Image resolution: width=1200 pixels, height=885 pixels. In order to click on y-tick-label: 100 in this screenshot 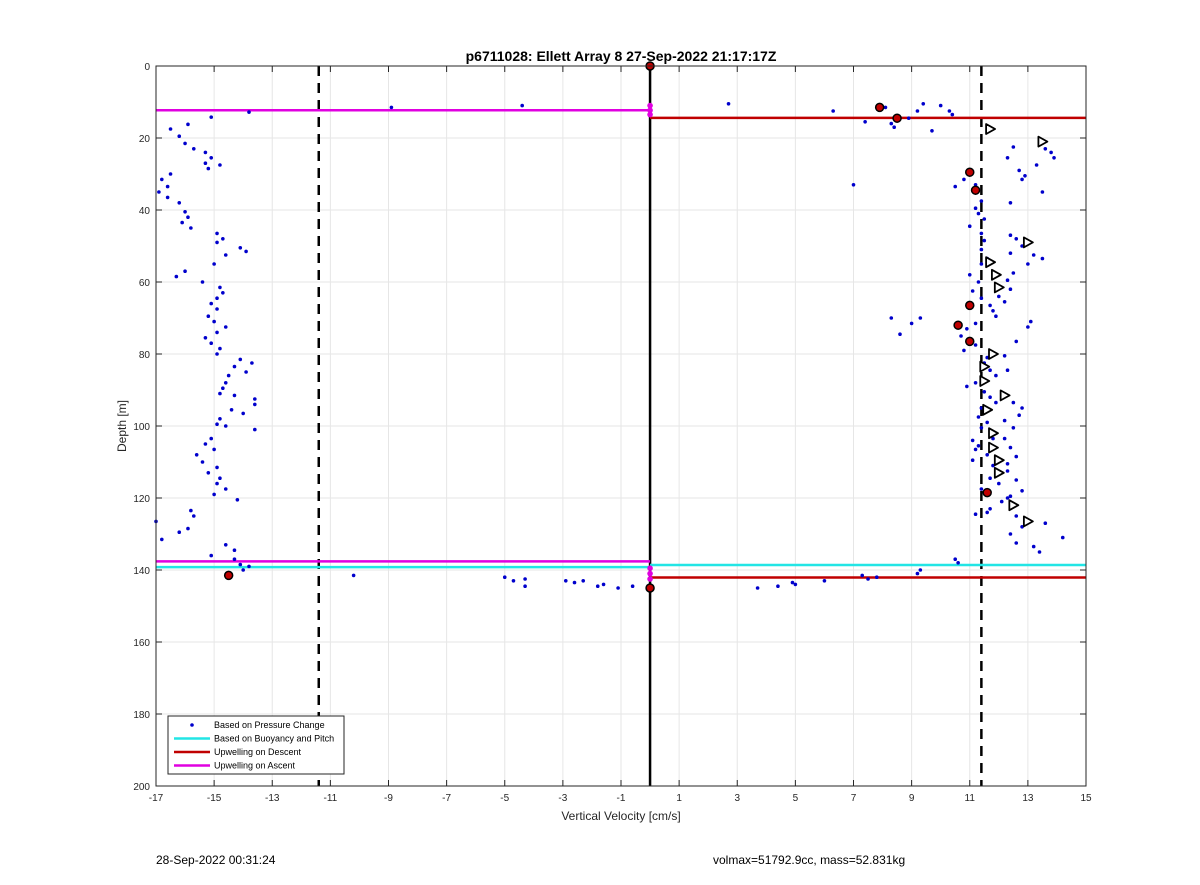, I will do `click(141, 427)`.